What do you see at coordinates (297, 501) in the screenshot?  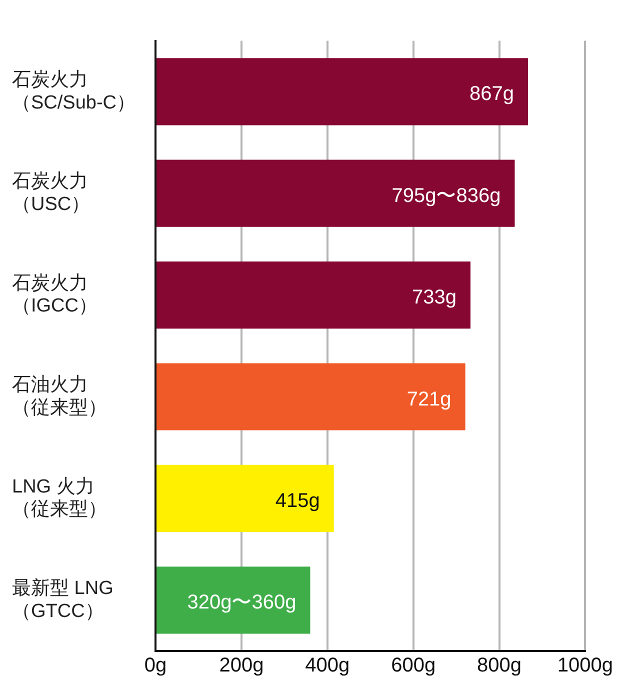 I see `data-label: 415g` at bounding box center [297, 501].